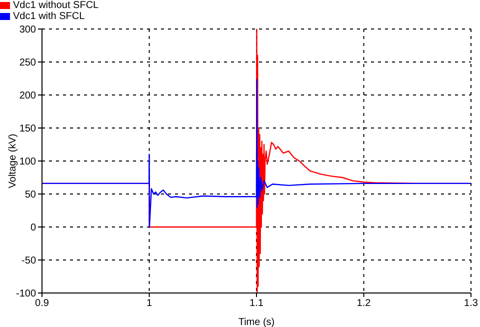  I want to click on x-axis-title: Time (s), so click(256, 322).